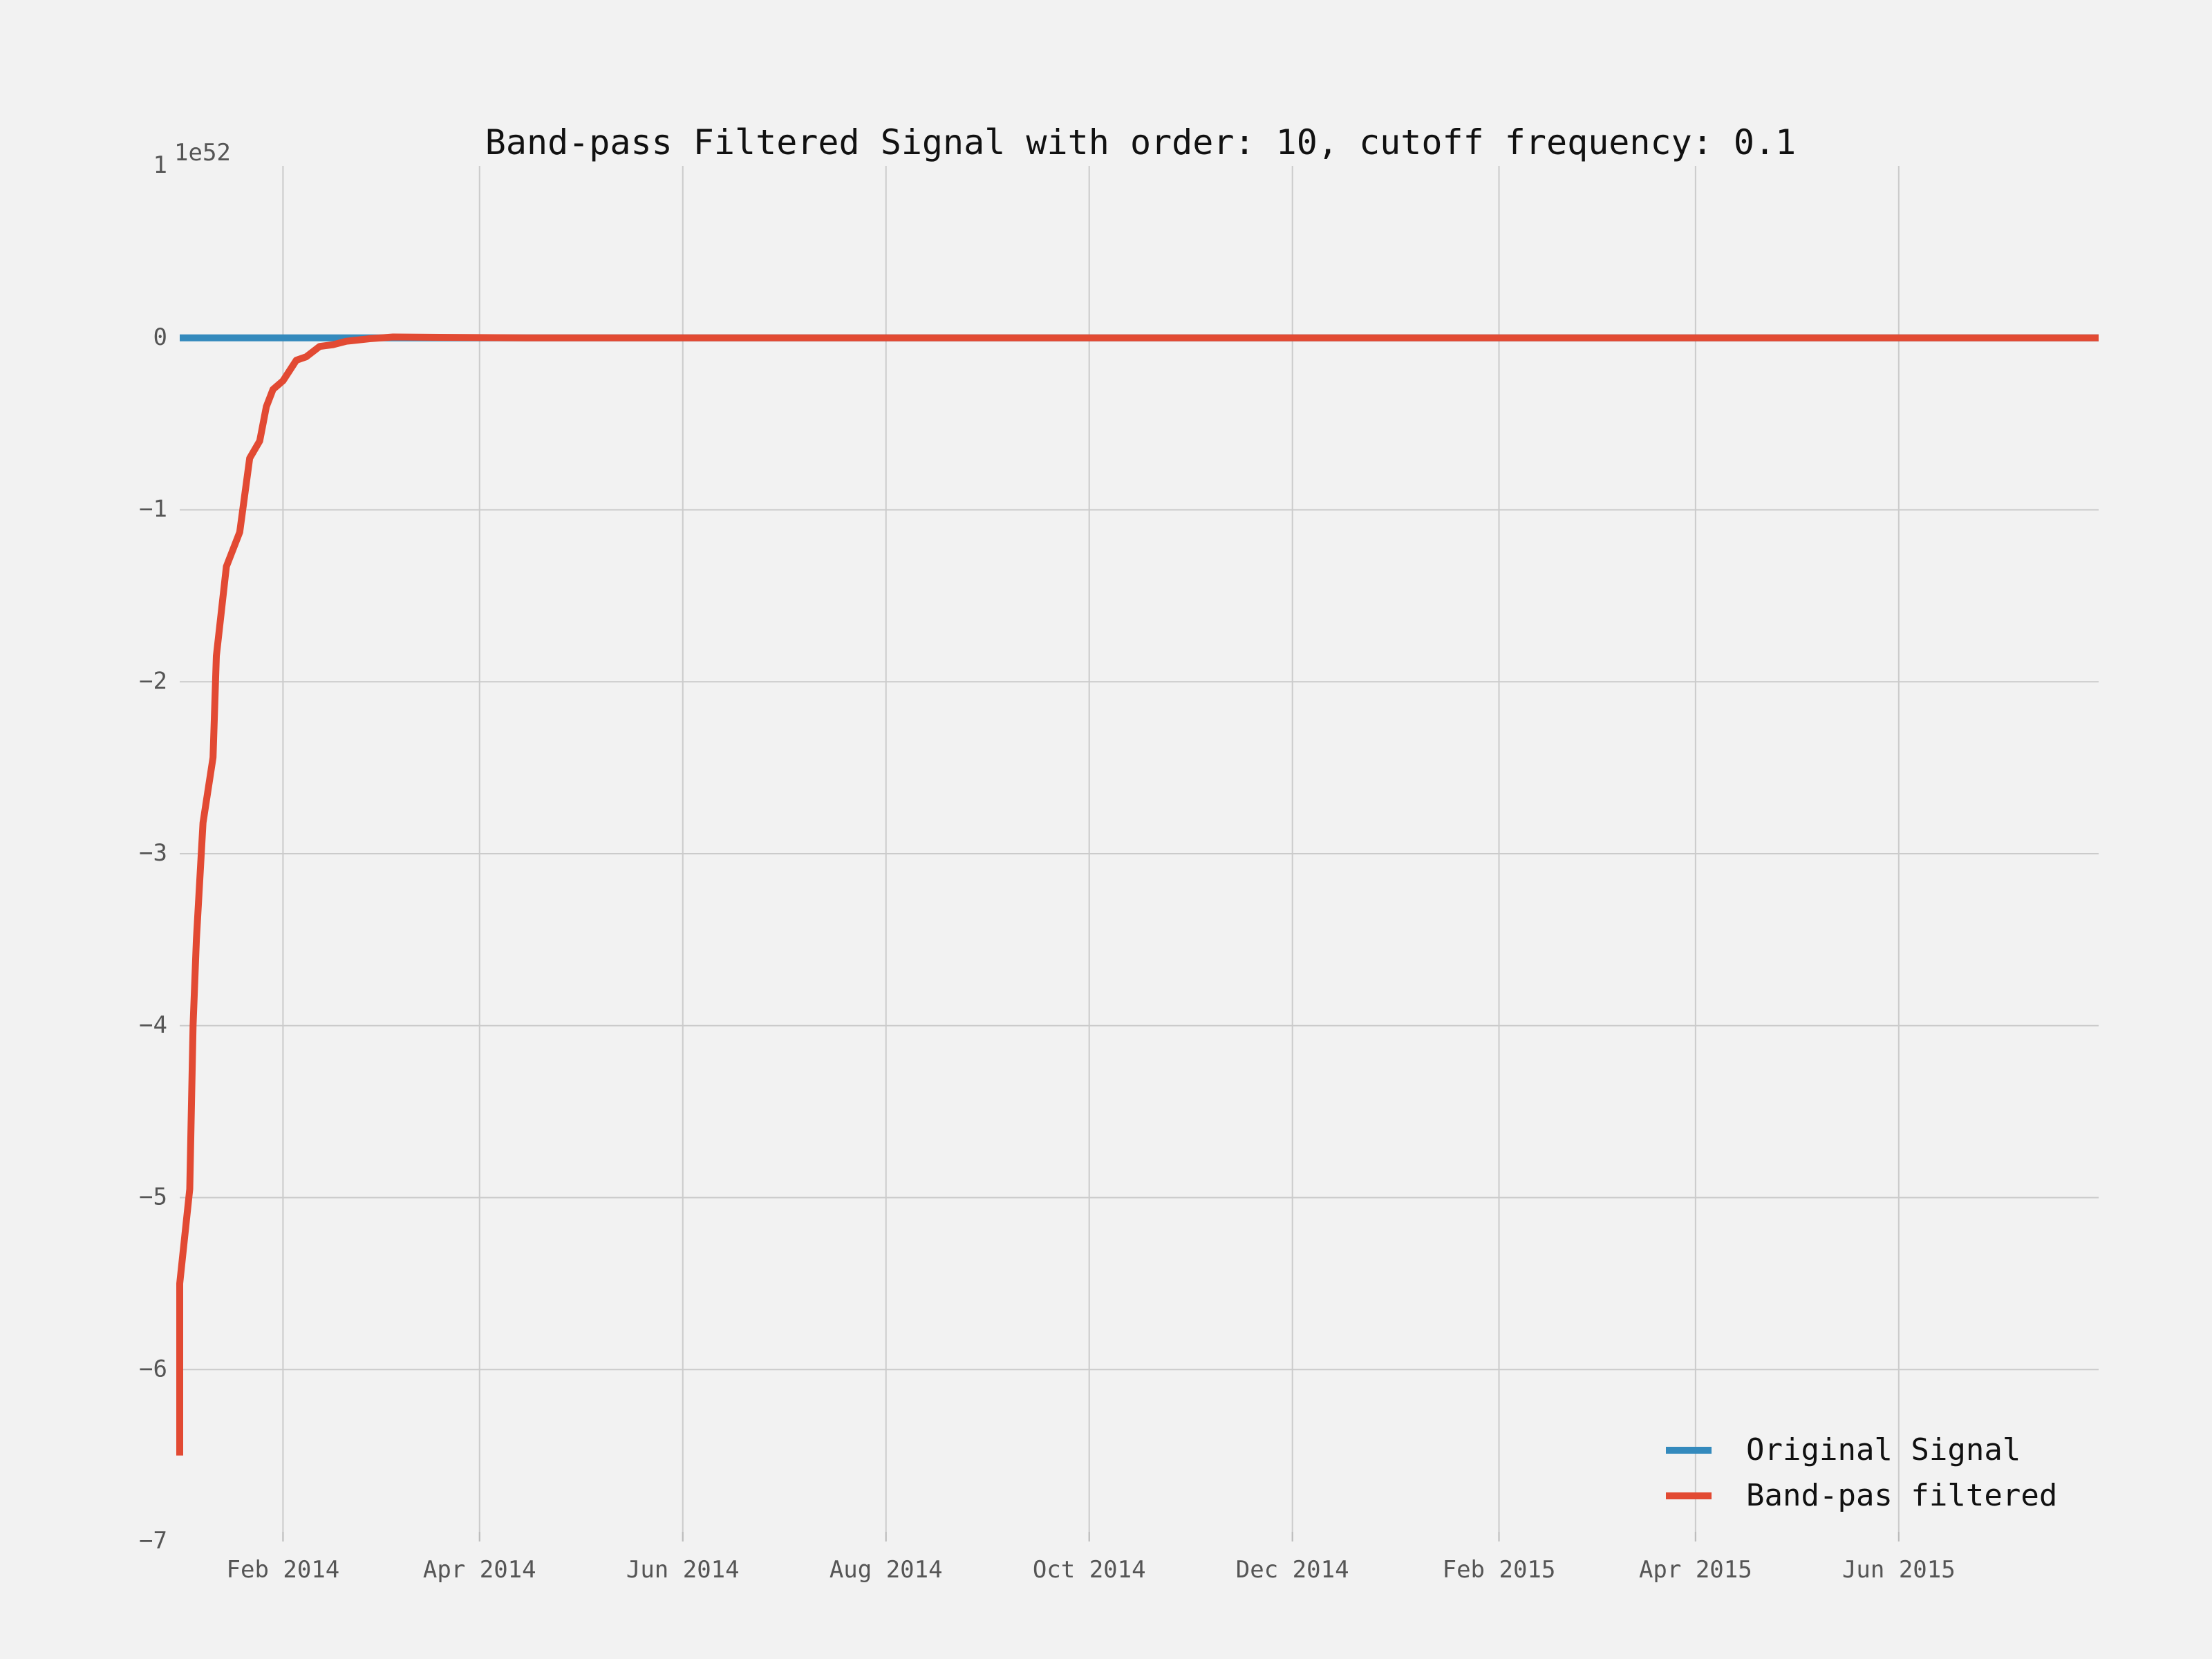  I want to click on y-tick-label: −5, so click(153, 1197).